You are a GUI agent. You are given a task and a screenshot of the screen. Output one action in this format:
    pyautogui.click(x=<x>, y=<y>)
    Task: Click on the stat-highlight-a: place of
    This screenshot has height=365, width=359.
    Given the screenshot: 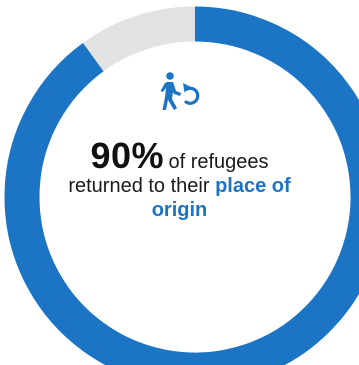 What is the action you would take?
    pyautogui.click(x=253, y=186)
    